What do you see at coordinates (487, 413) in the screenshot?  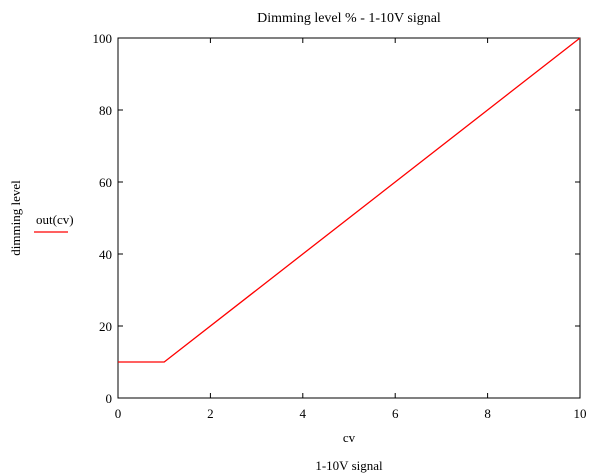 I see `x-tick-label: 8` at bounding box center [487, 413].